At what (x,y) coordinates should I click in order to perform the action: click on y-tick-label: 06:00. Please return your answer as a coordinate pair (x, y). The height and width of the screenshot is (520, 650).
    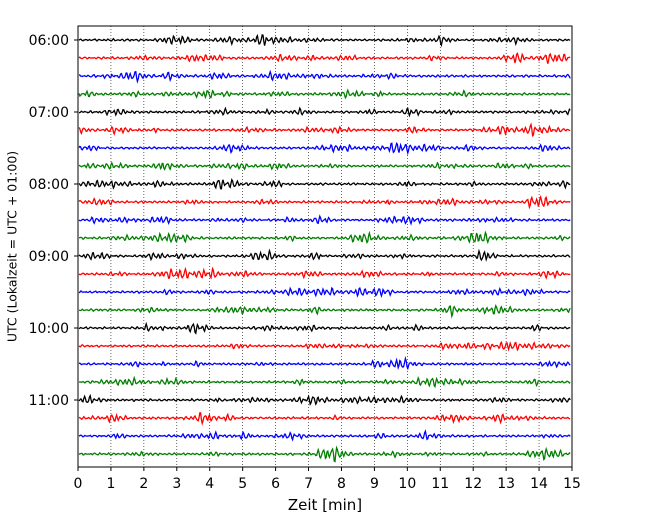
    Looking at the image, I should click on (49, 41).